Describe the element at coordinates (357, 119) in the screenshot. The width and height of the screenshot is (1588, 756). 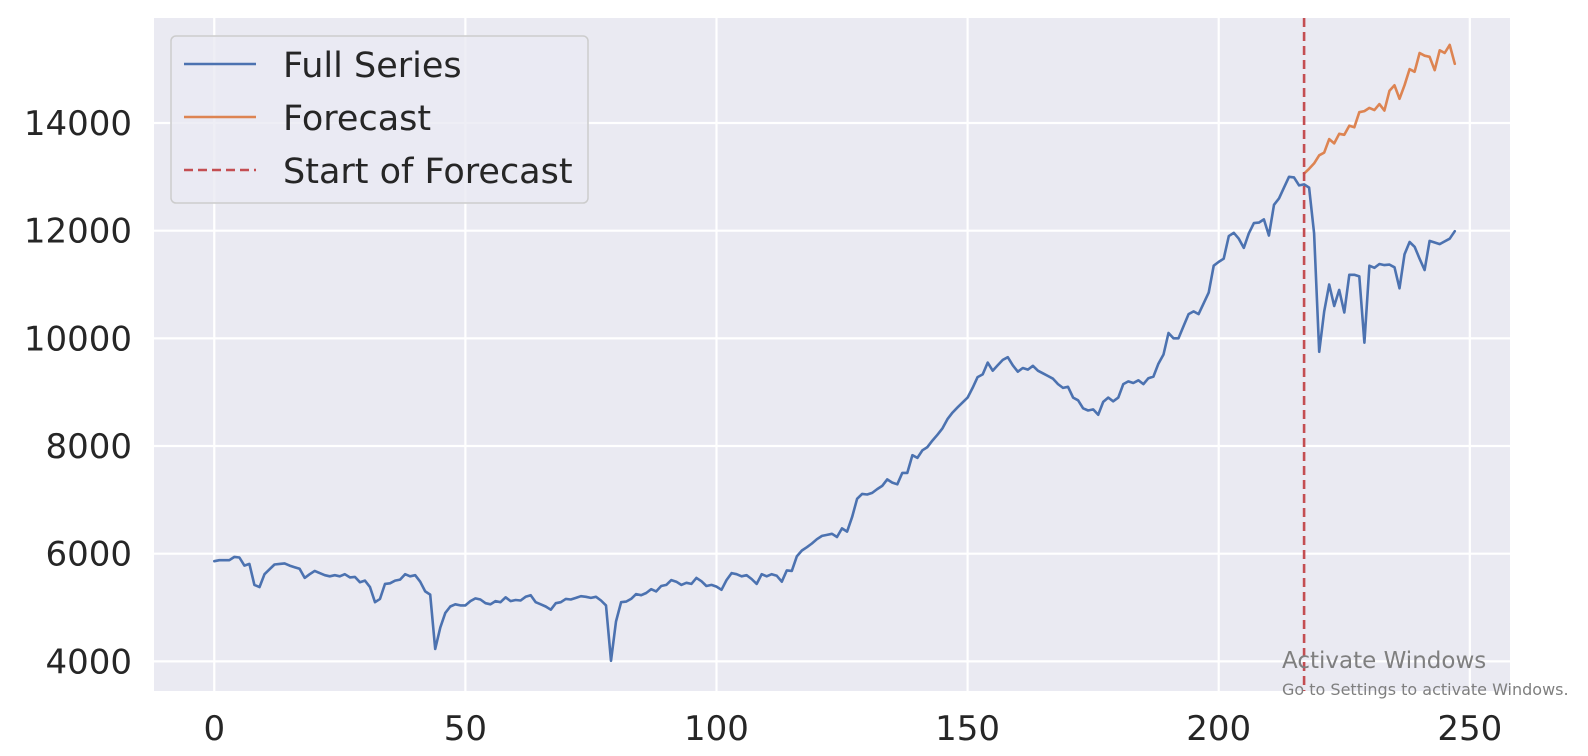
I see `legend-label-forecast: Forecast` at that location.